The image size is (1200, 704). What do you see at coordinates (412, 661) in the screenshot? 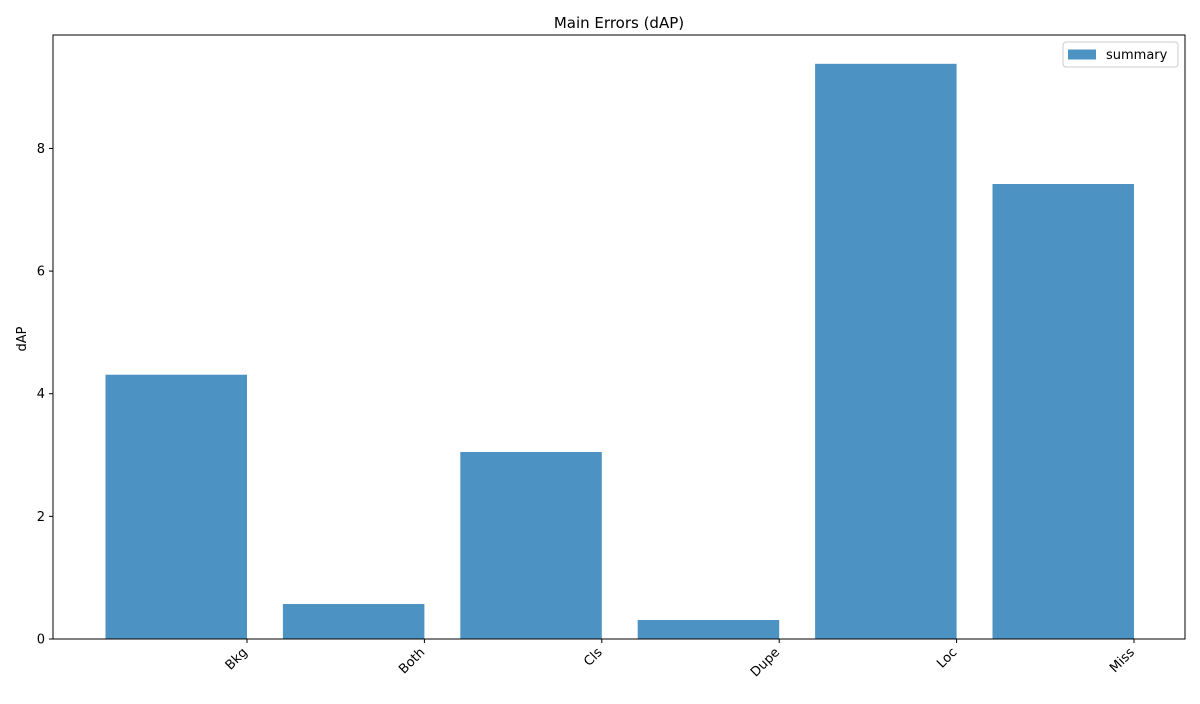
I see `x-tick-label: Both` at bounding box center [412, 661].